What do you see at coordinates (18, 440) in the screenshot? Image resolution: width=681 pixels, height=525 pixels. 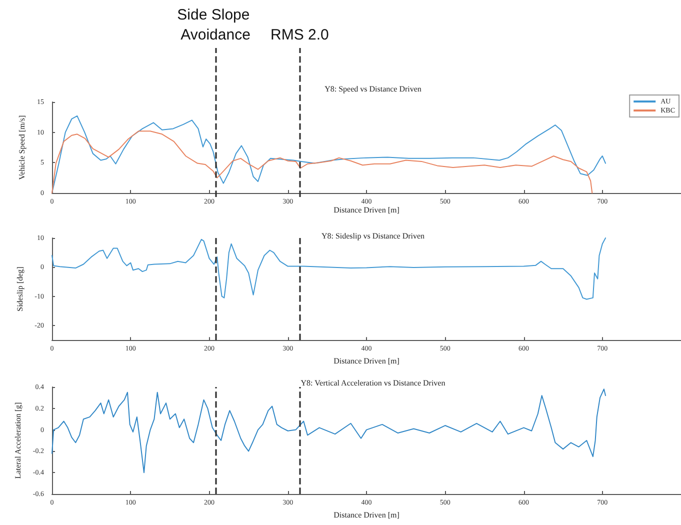 I see `y-axis-title: Lateral Acceleration [g]` at bounding box center [18, 440].